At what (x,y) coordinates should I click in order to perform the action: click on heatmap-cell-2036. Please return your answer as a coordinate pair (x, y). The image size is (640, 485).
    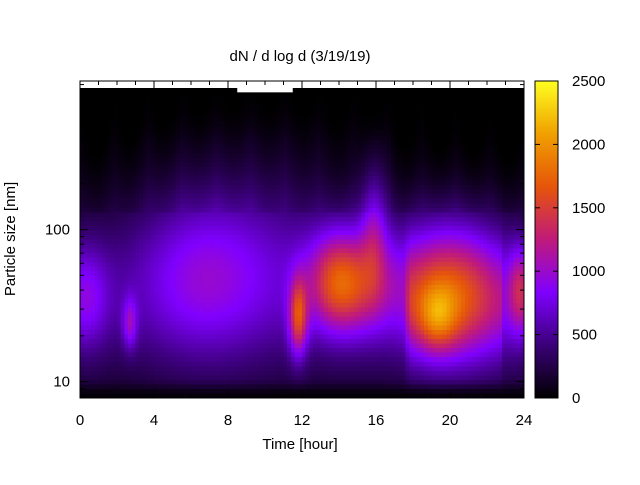
    Looking at the image, I should click on (189, 111).